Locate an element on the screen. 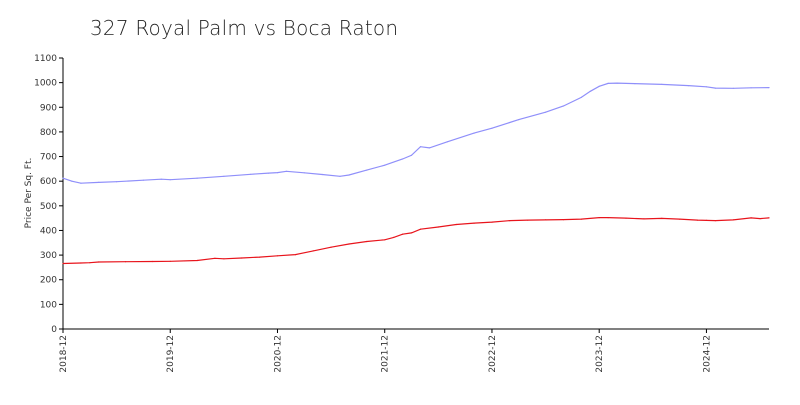  x-tick-label: 2023-12 is located at coordinates (600, 354).